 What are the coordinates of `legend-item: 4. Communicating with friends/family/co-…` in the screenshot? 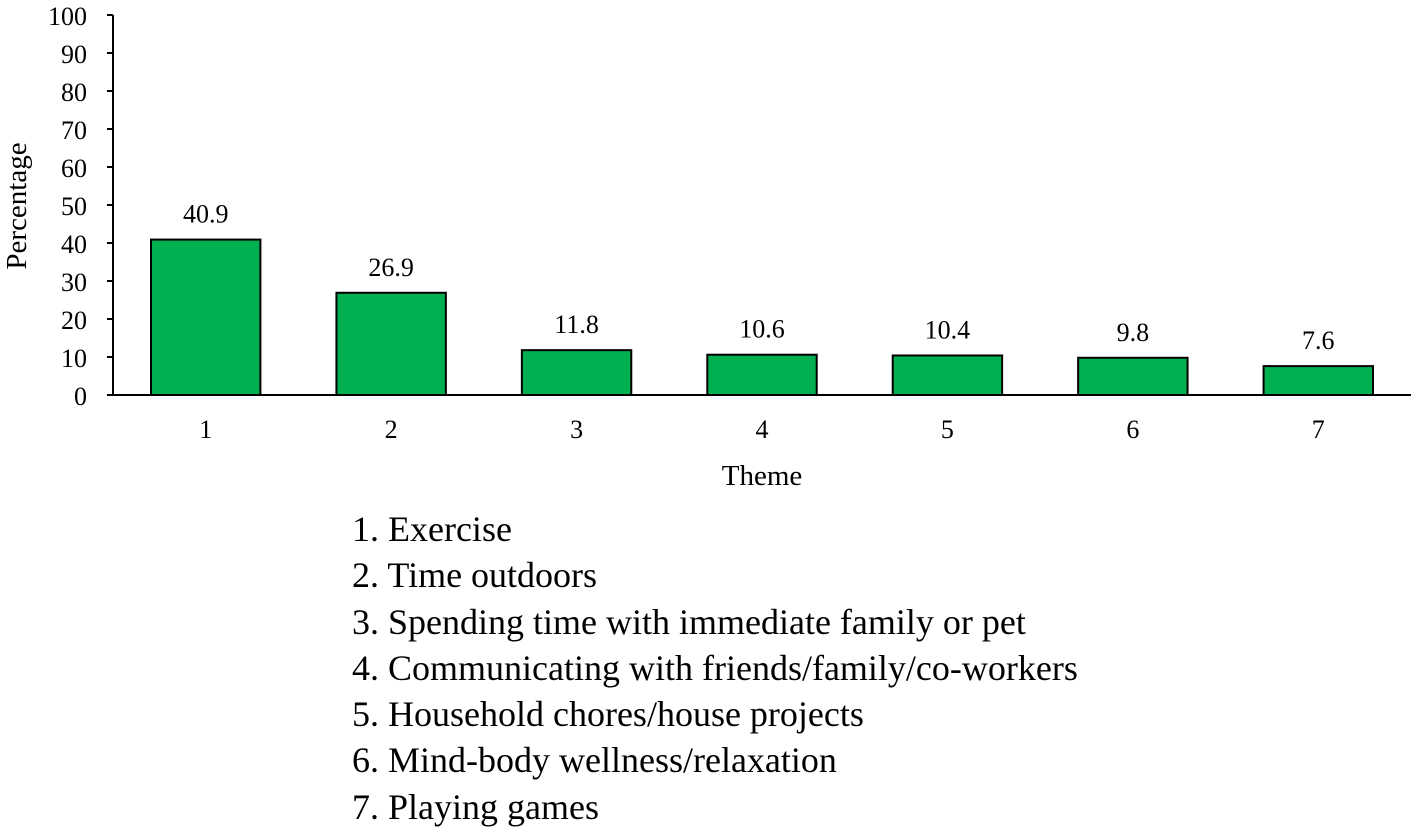 It's located at (715, 667).